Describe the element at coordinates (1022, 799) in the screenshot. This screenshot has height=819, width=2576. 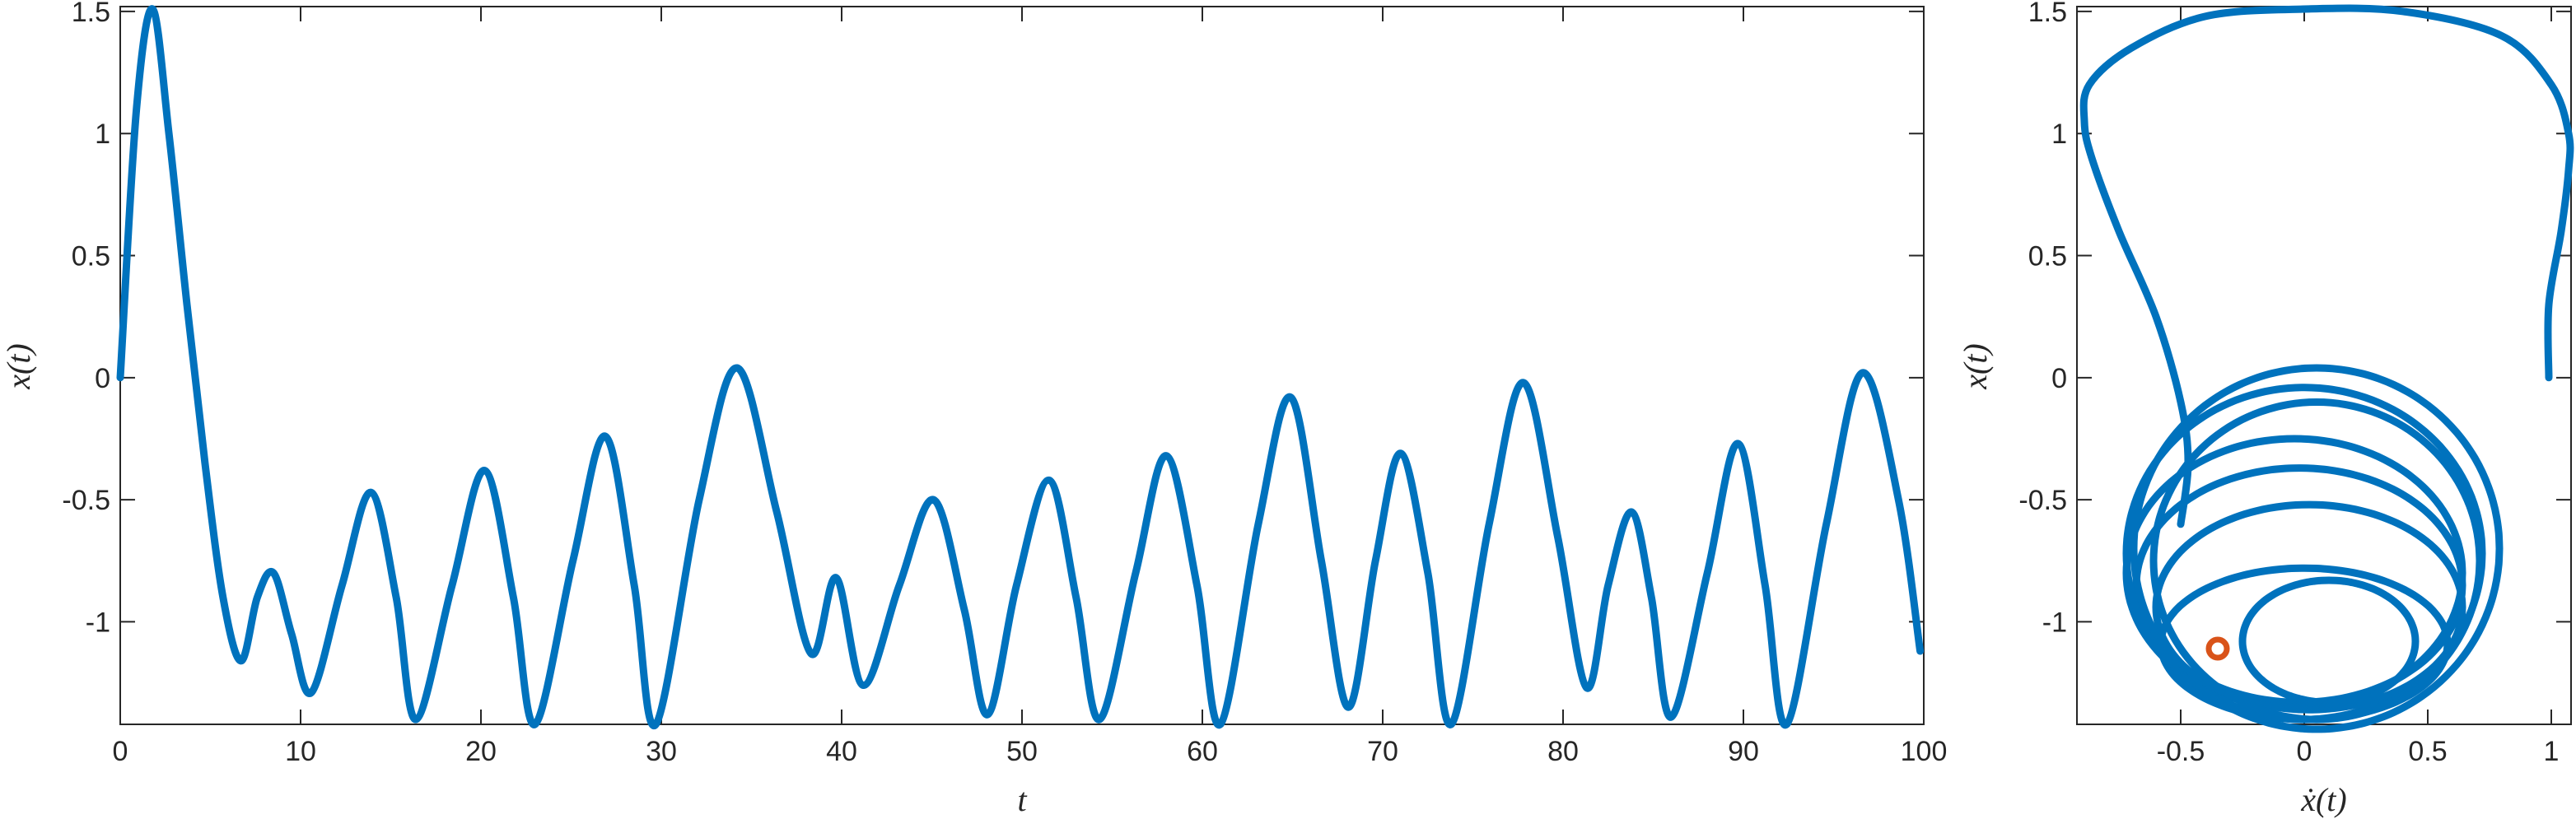
I see `time-series-x-axis-label: t` at that location.